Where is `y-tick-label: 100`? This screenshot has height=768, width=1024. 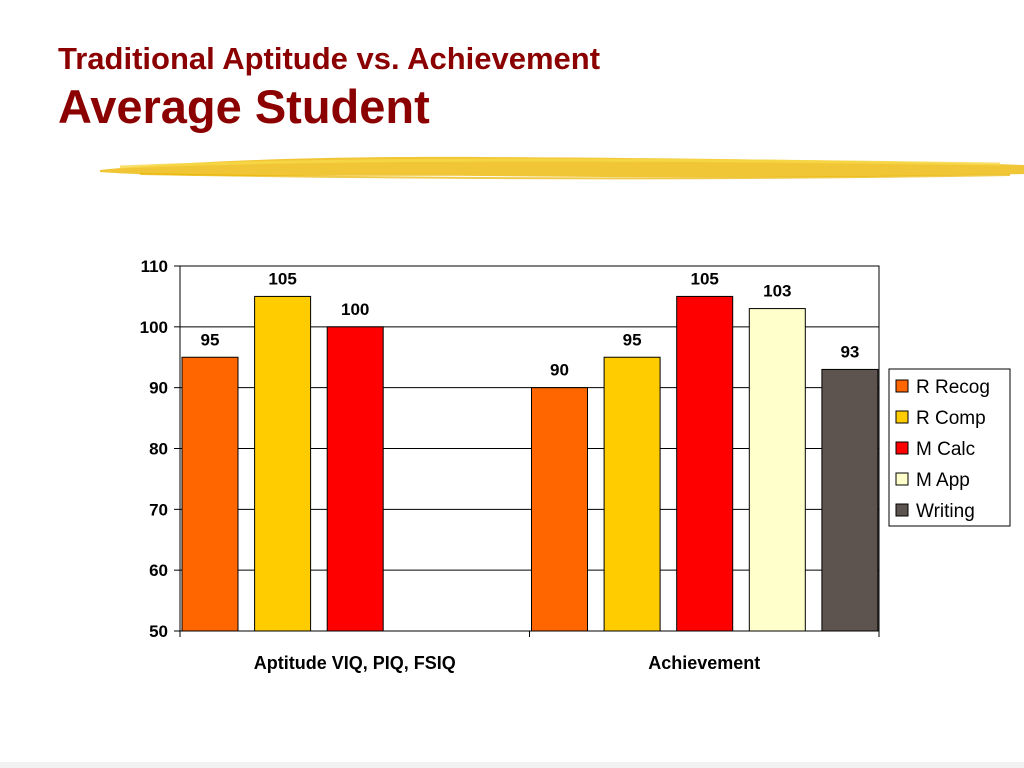
y-tick-label: 100 is located at coordinates (154, 327).